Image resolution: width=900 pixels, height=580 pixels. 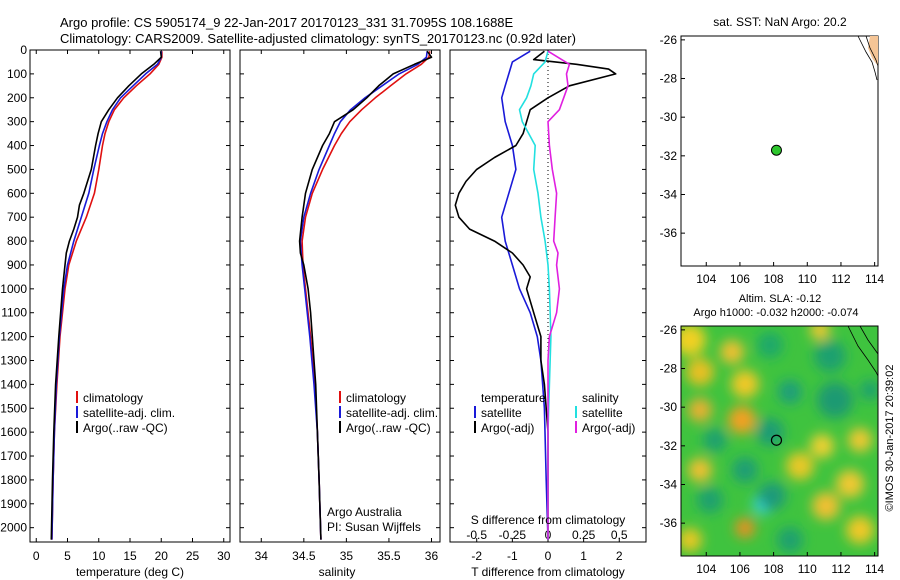 I want to click on depth-tick-label: 600, so click(x=17, y=193).